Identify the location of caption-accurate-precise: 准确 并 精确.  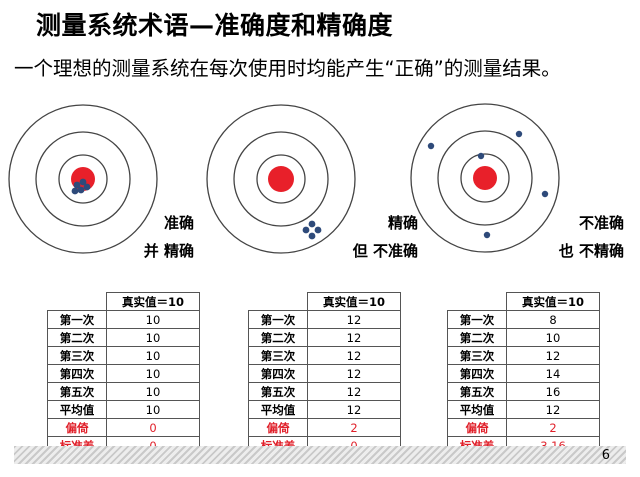
(169, 237).